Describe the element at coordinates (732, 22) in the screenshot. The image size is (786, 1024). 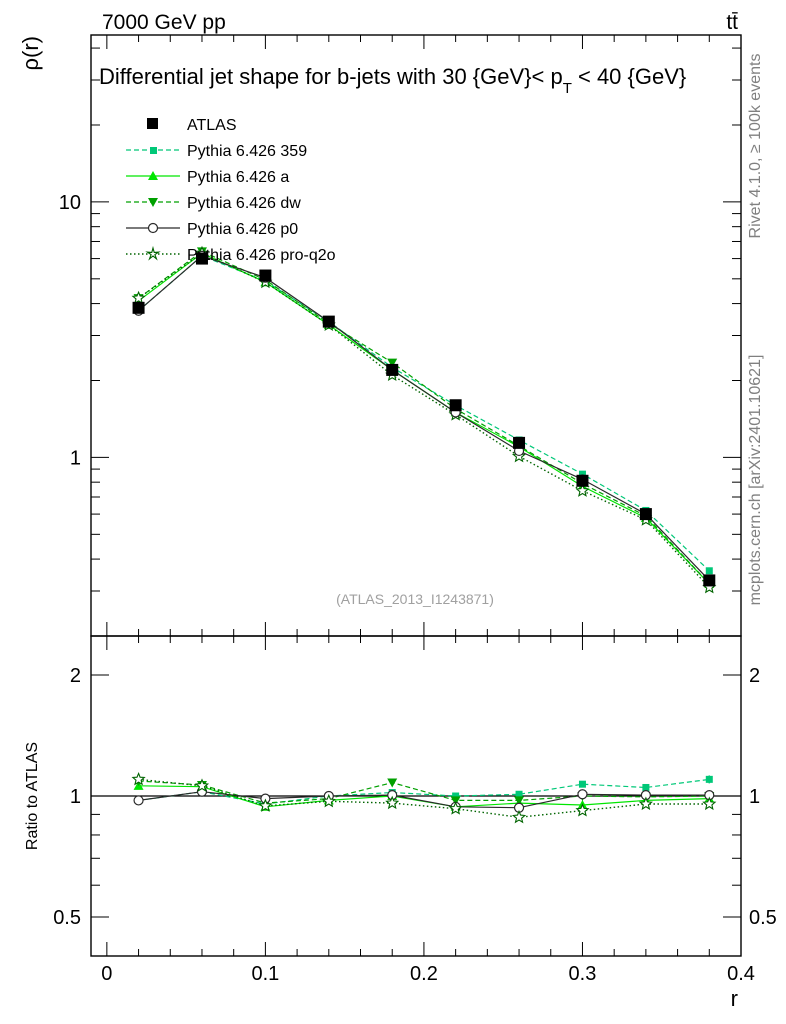
I see `process-label: tt̄` at that location.